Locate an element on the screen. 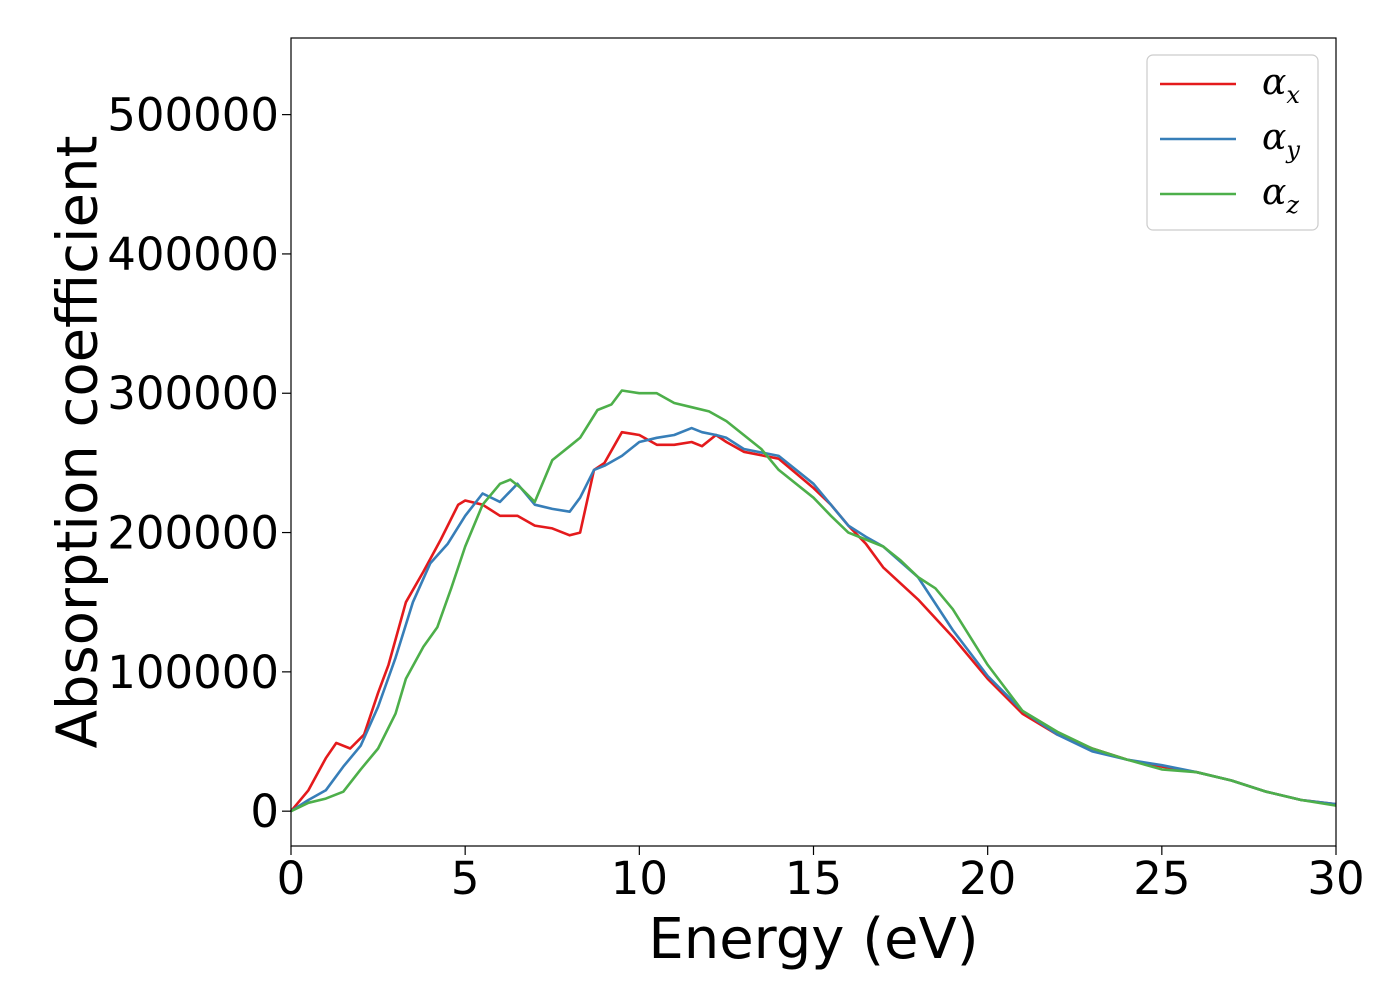 This screenshot has height=1000, width=1400. y-tick-label: 500000 is located at coordinates (193, 115).